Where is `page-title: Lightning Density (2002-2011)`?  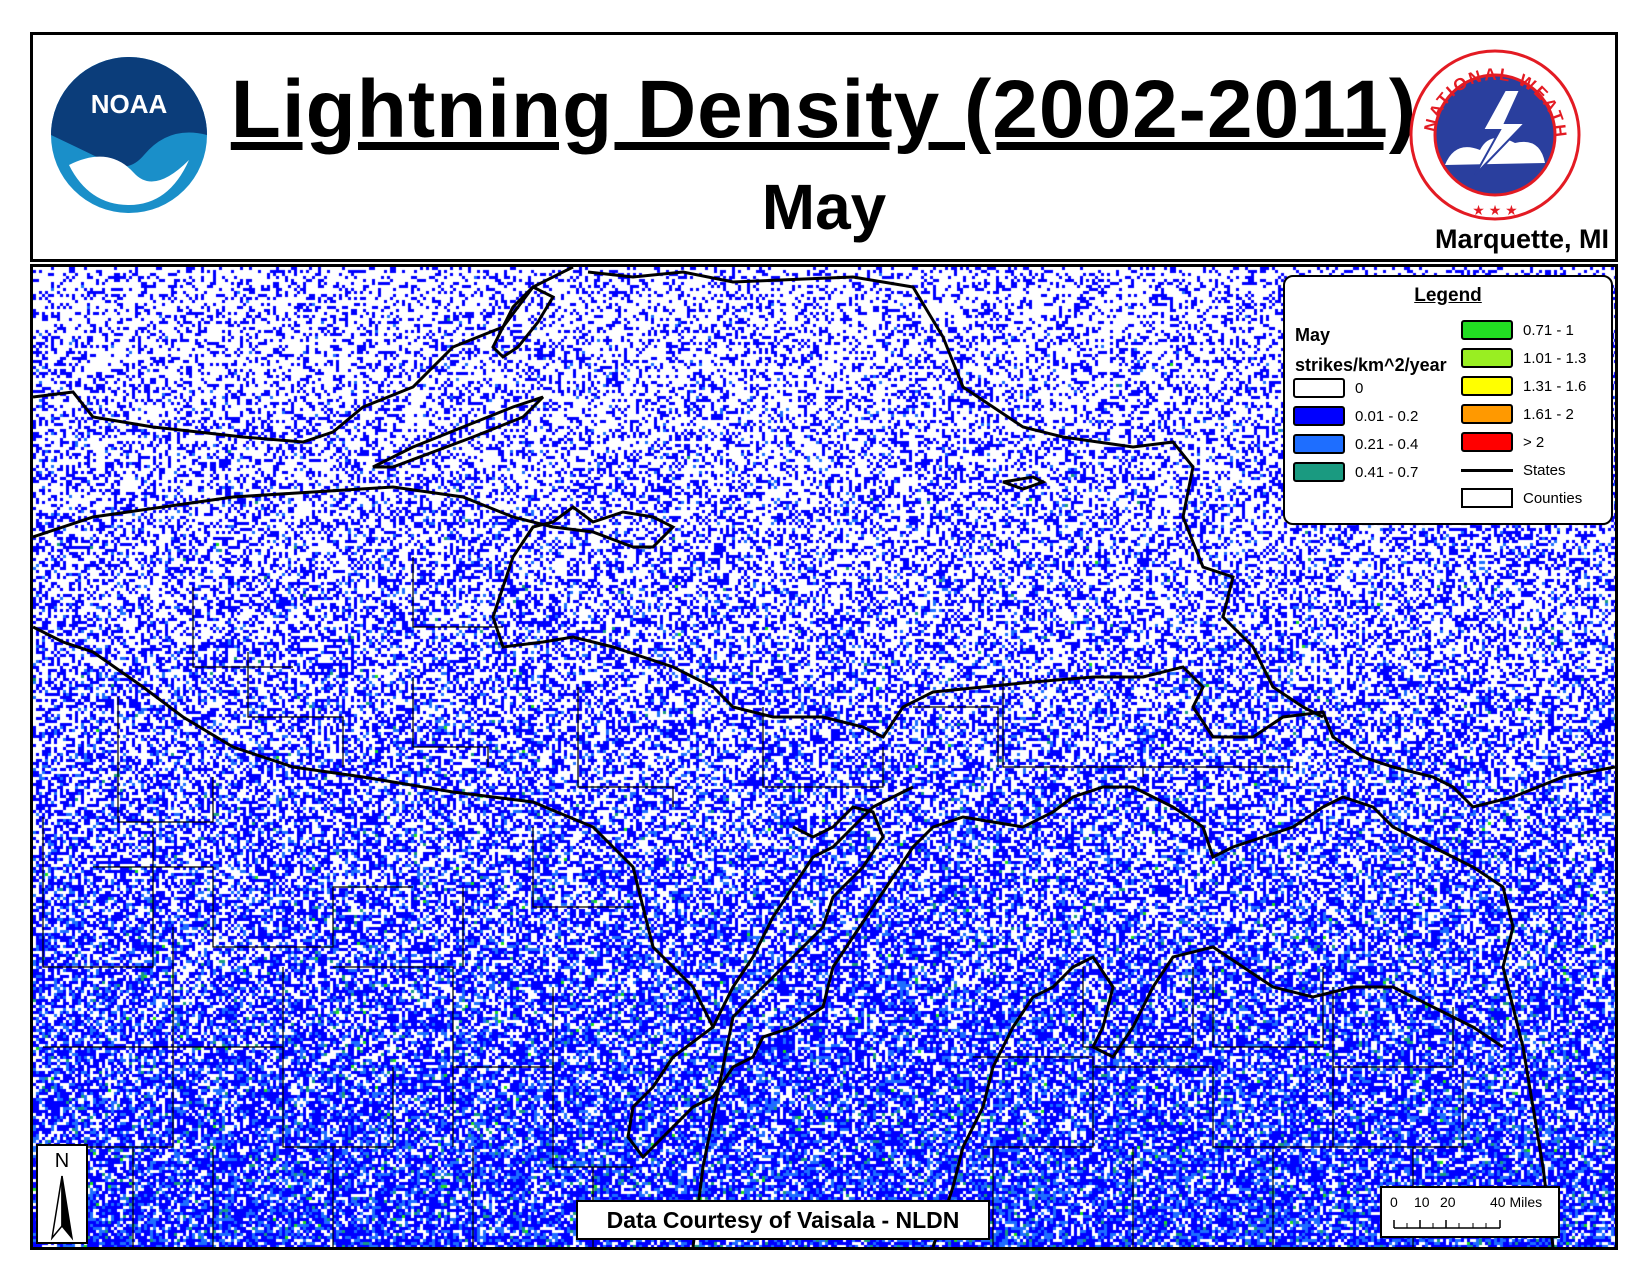 page-title: Lightning Density (2002-2011) is located at coordinates (824, 109).